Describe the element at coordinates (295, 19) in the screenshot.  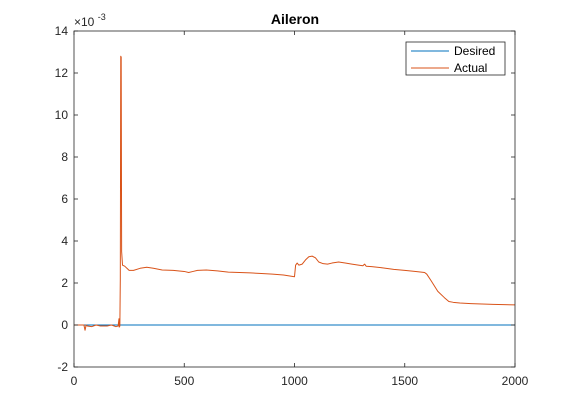
I see `chart-title: Aileron` at that location.